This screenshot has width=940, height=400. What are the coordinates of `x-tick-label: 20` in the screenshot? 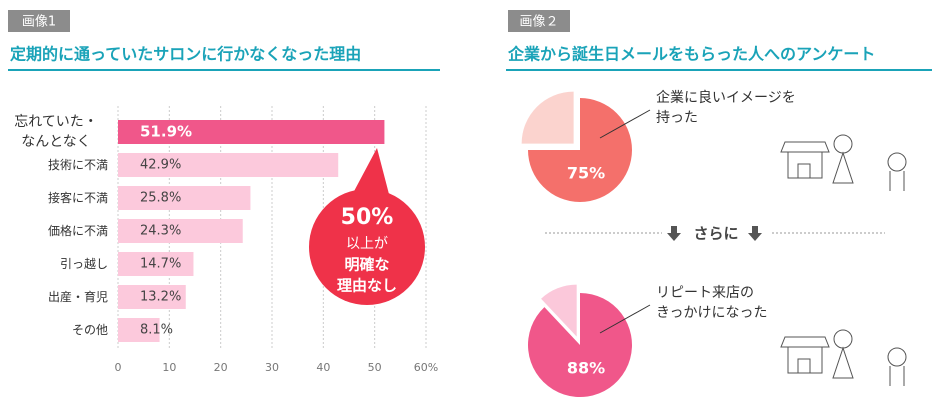 It's located at (221, 367).